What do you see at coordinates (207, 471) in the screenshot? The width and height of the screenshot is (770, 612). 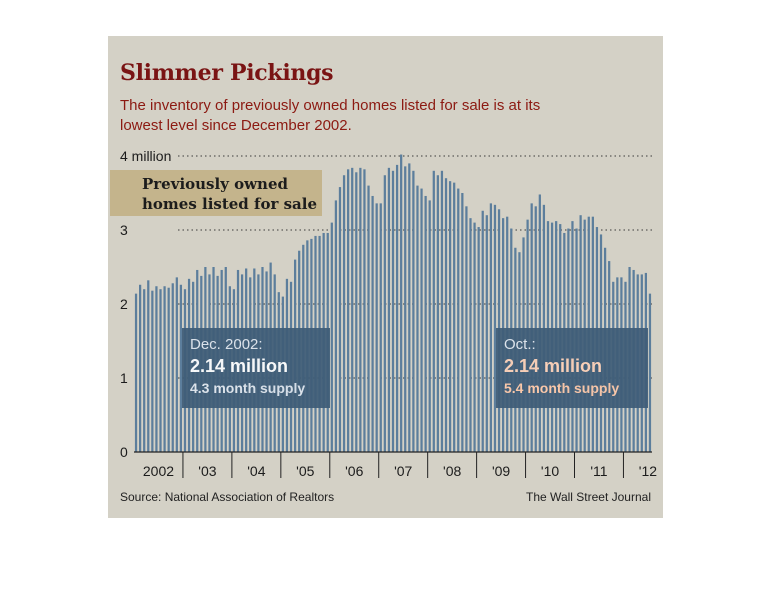 I see `x-tick-label-1: '03` at bounding box center [207, 471].